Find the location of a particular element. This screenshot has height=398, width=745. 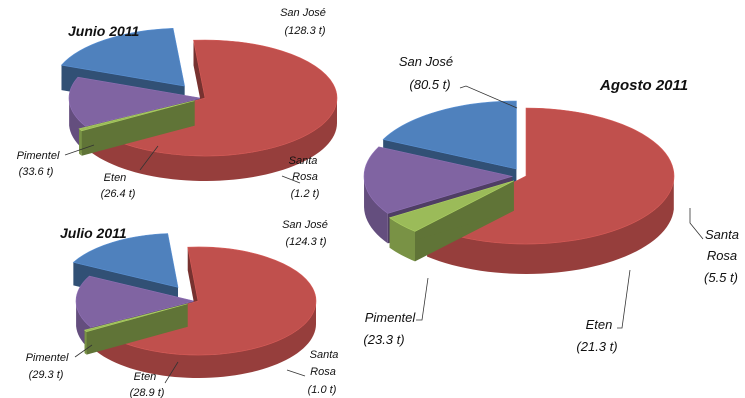

slice-value-label: (28.9 t) is located at coordinates (147, 392).